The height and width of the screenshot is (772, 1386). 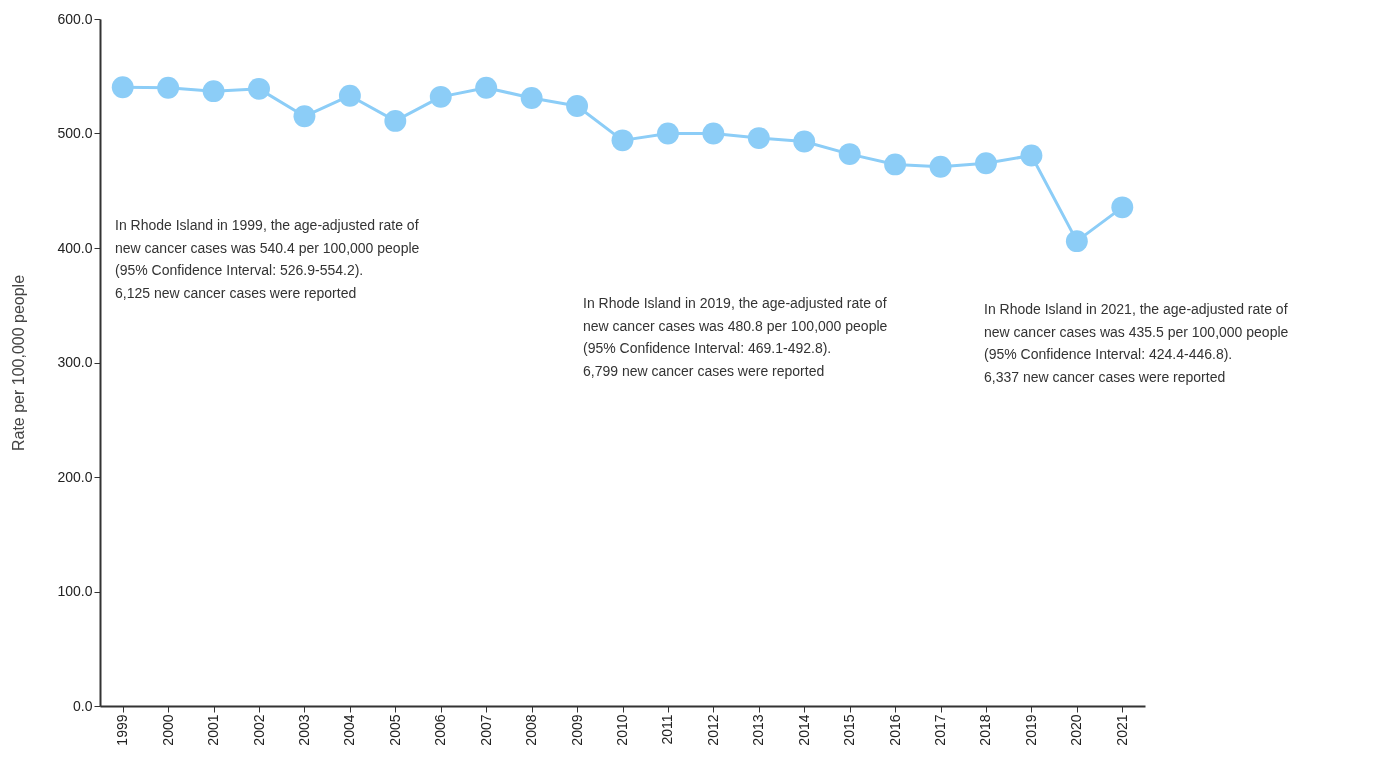 What do you see at coordinates (803, 730) in the screenshot?
I see `x-tick-label: 2014` at bounding box center [803, 730].